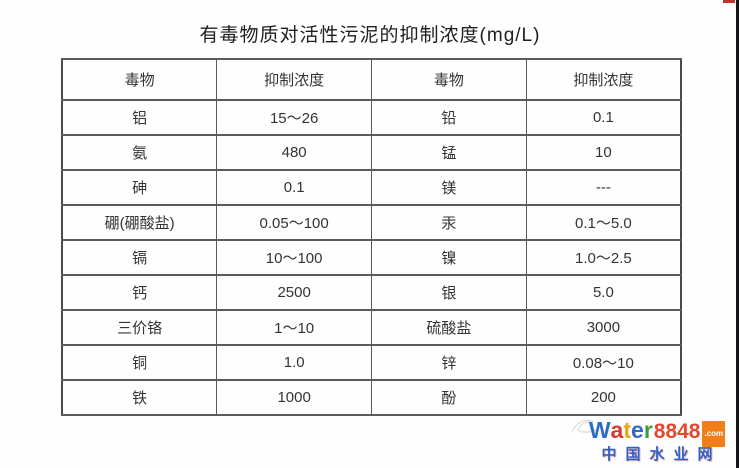 The height and width of the screenshot is (468, 740). I want to click on toxin-cell: 钙, so click(139, 292).